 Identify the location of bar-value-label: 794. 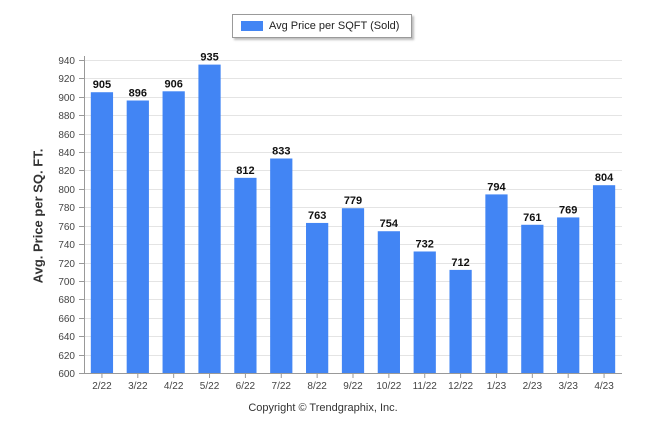
(496, 187).